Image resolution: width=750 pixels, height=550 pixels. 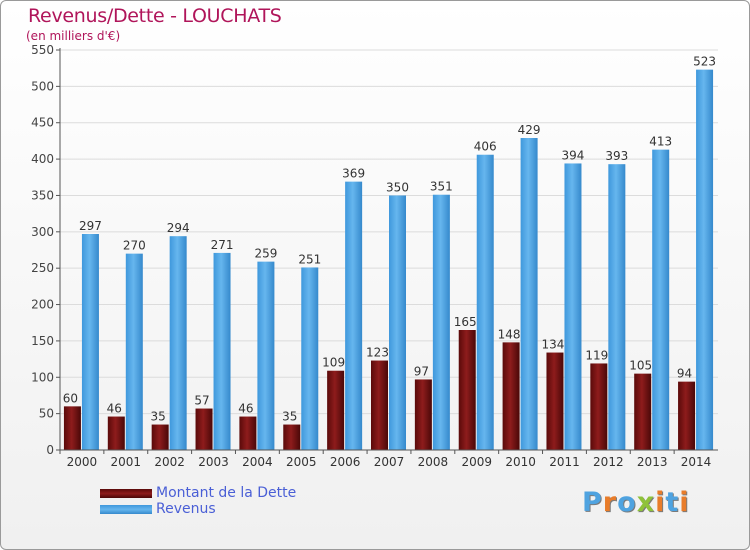 What do you see at coordinates (377, 353) in the screenshot?
I see `data-label-dette: 123` at bounding box center [377, 353].